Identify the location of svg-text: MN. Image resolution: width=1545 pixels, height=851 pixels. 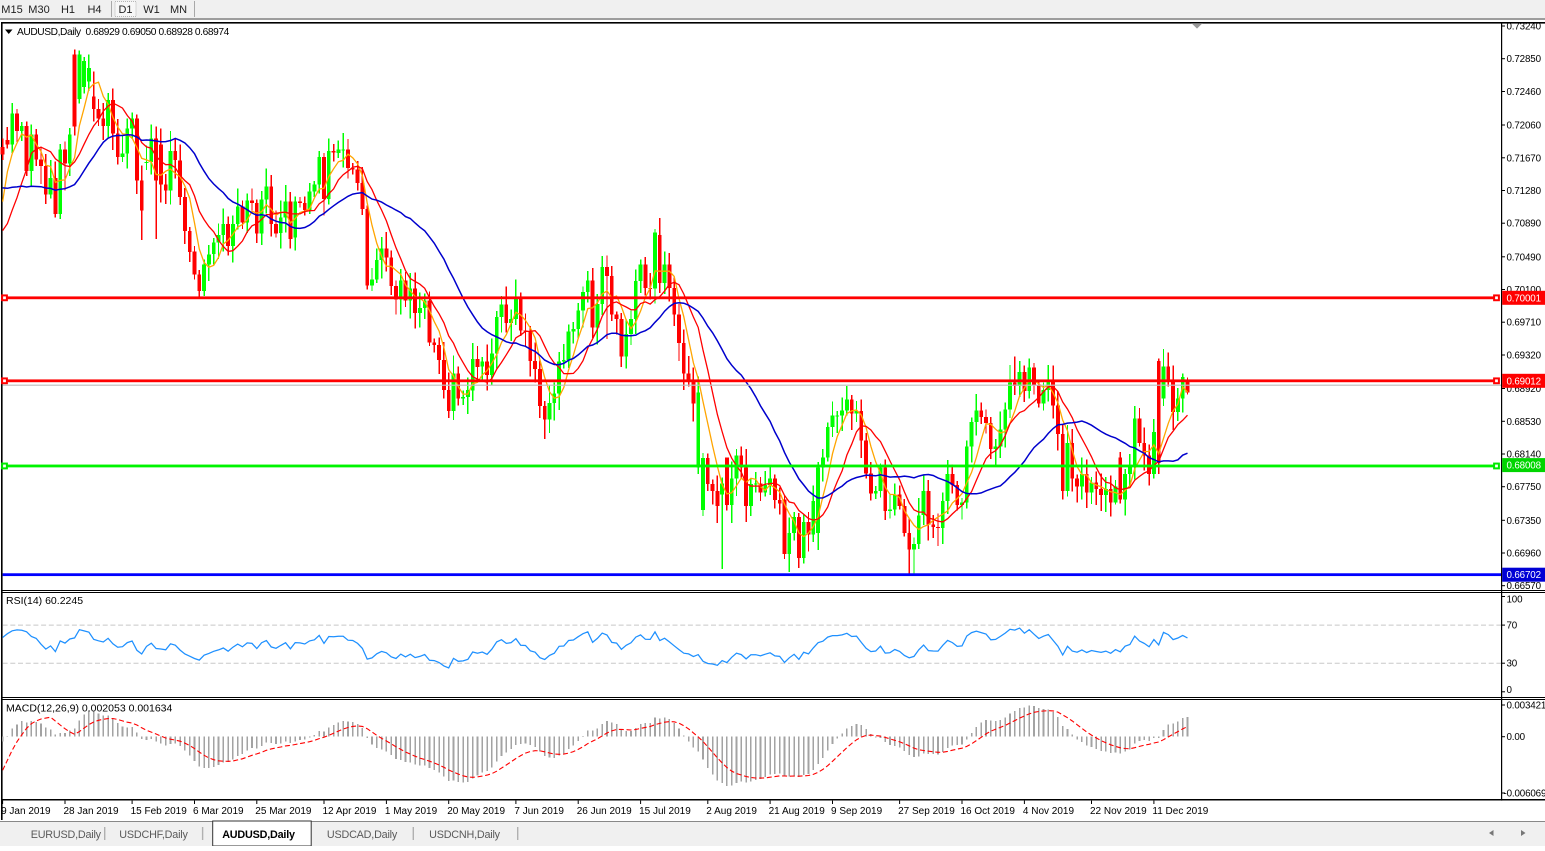
(178, 10).